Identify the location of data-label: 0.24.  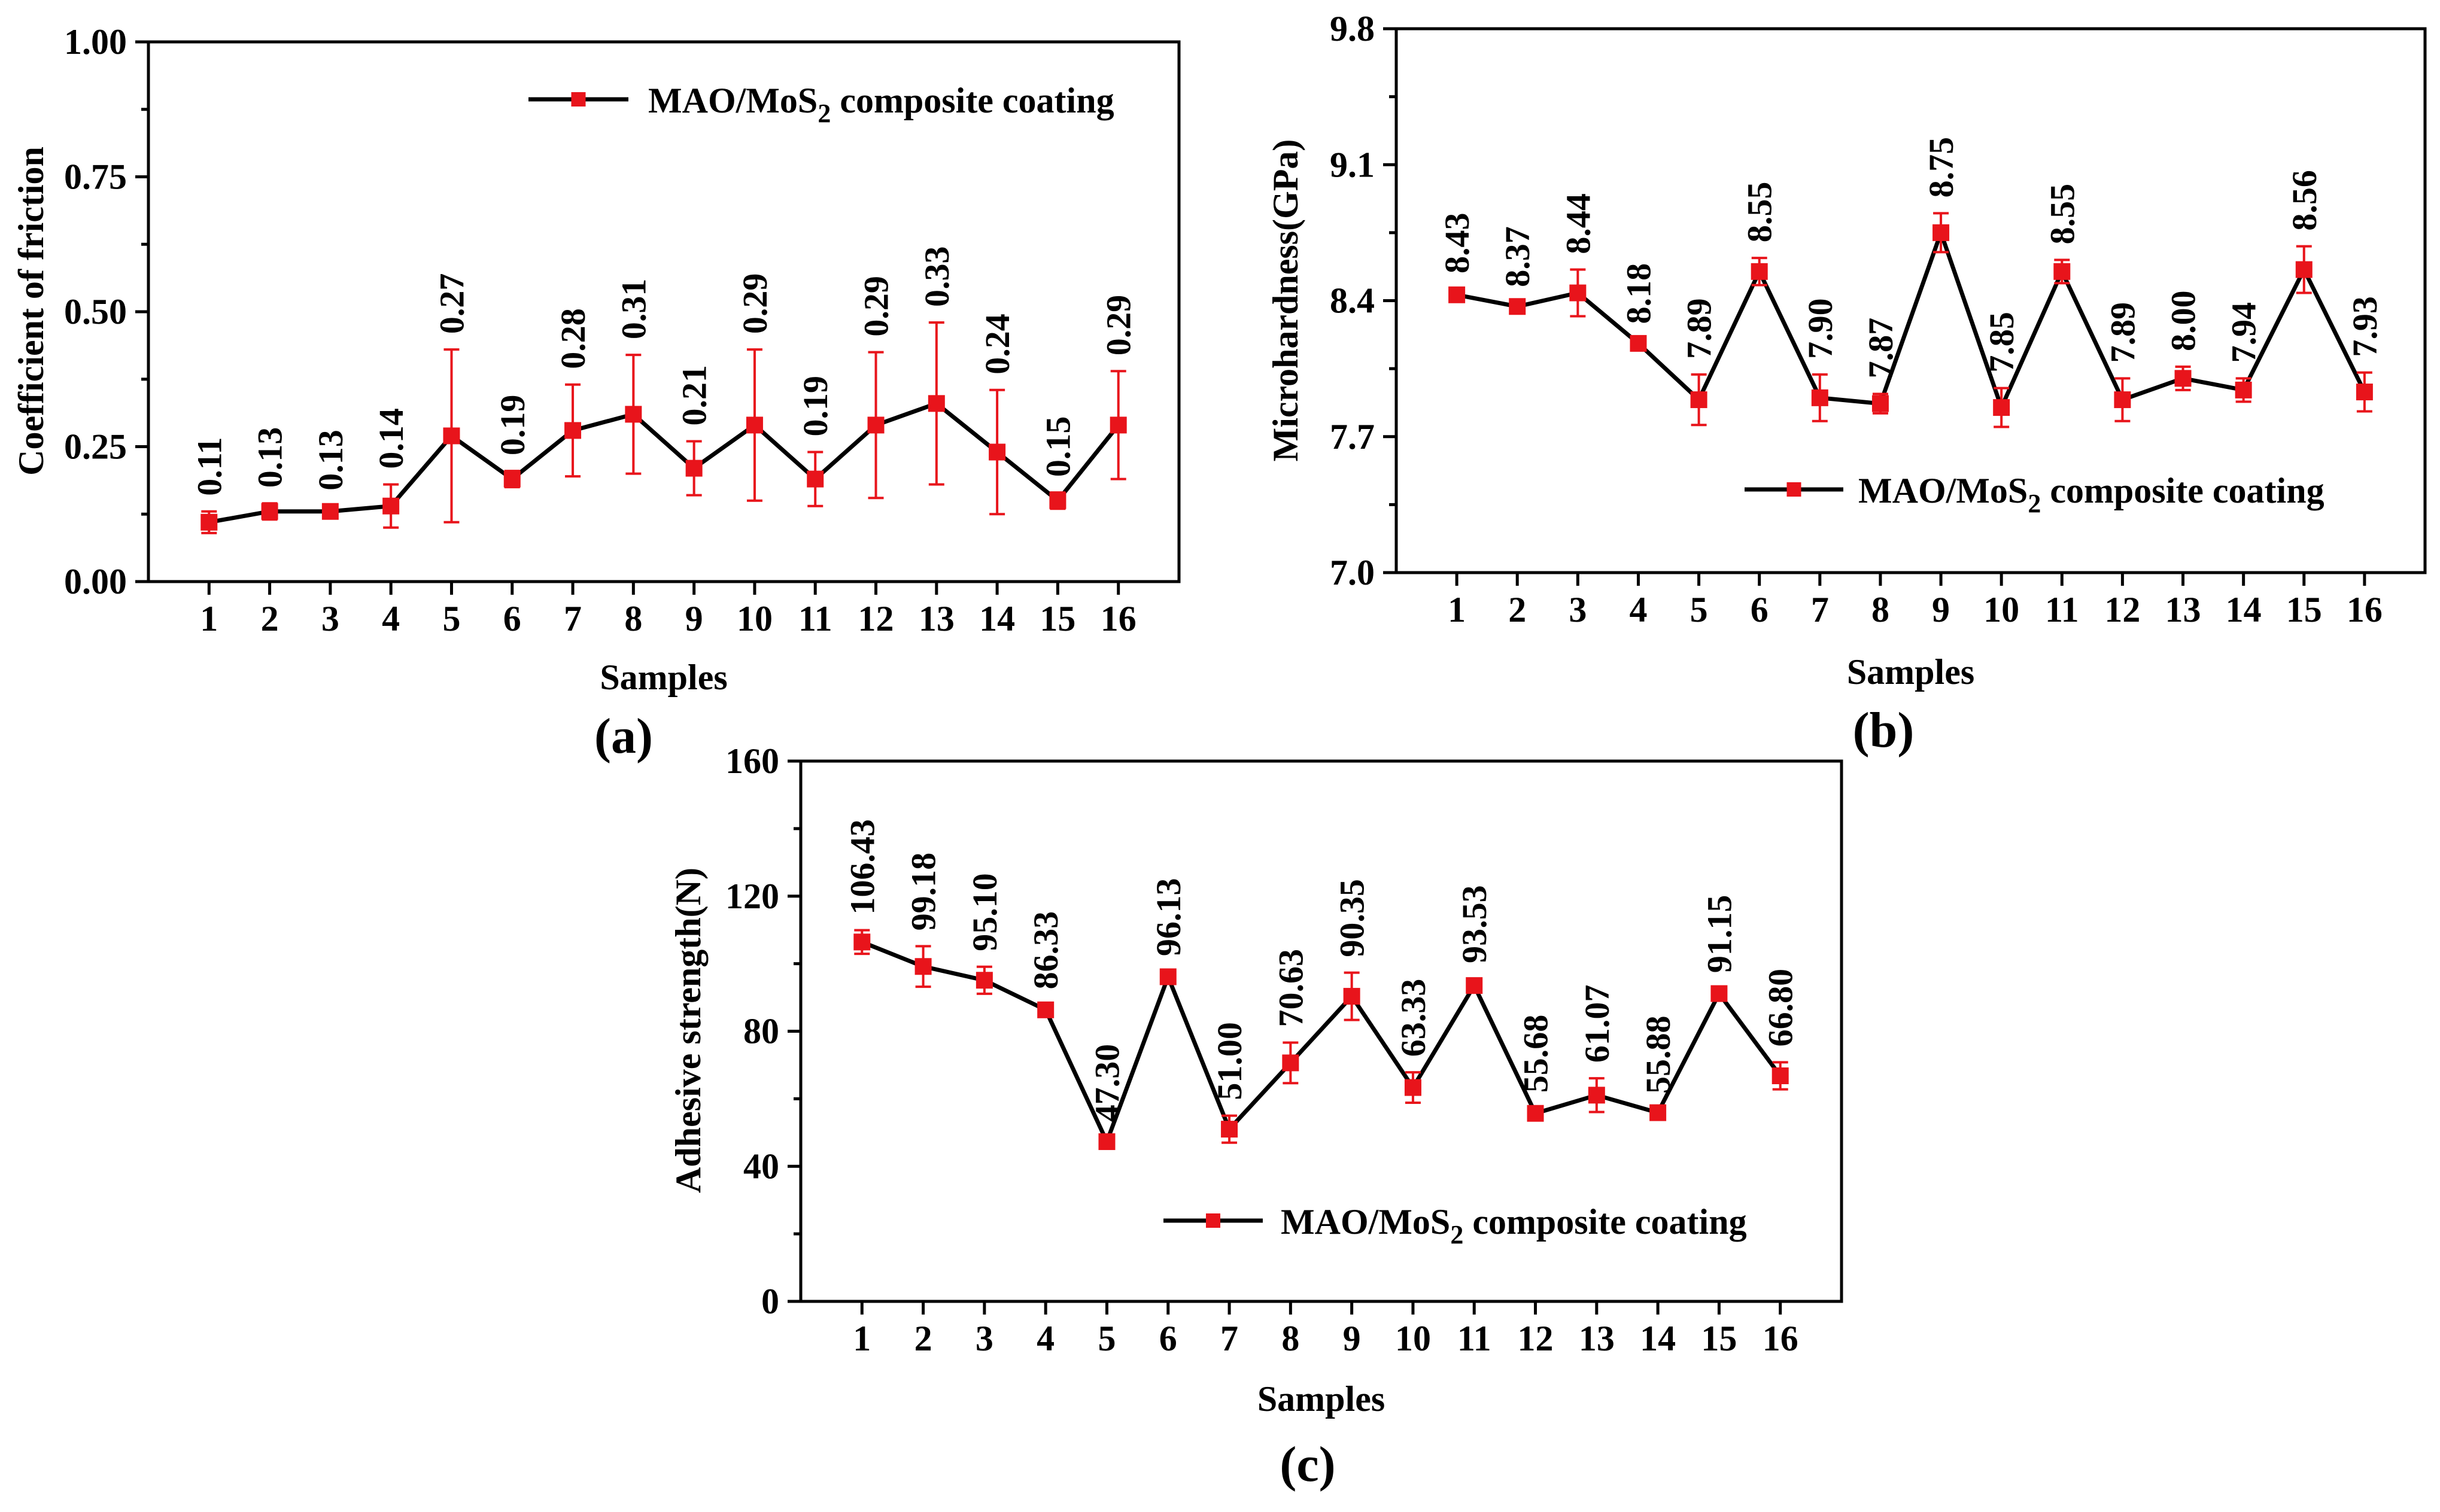
(997, 344).